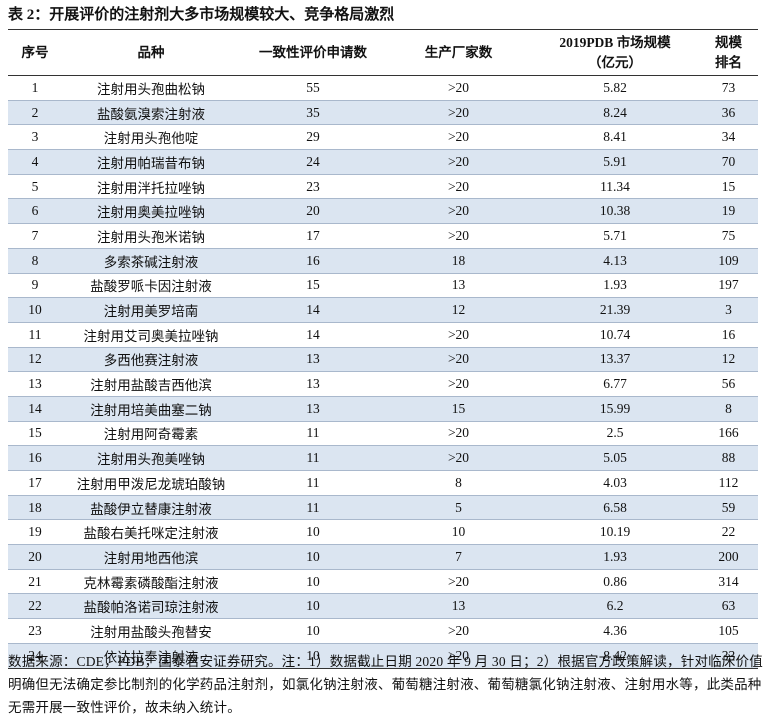 This screenshot has width=766, height=719. I want to click on table-cell: 56, so click(728, 384).